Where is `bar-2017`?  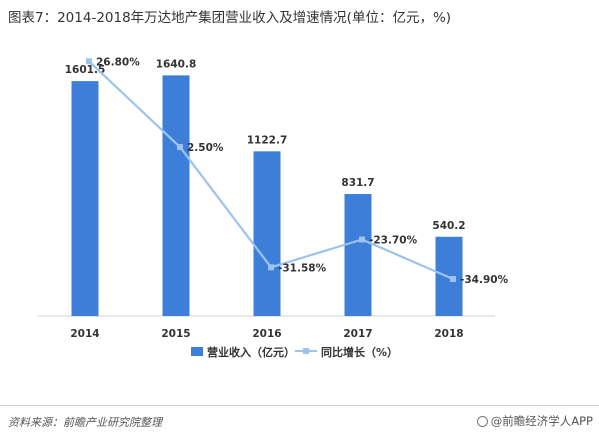
bar-2017 is located at coordinates (358, 255).